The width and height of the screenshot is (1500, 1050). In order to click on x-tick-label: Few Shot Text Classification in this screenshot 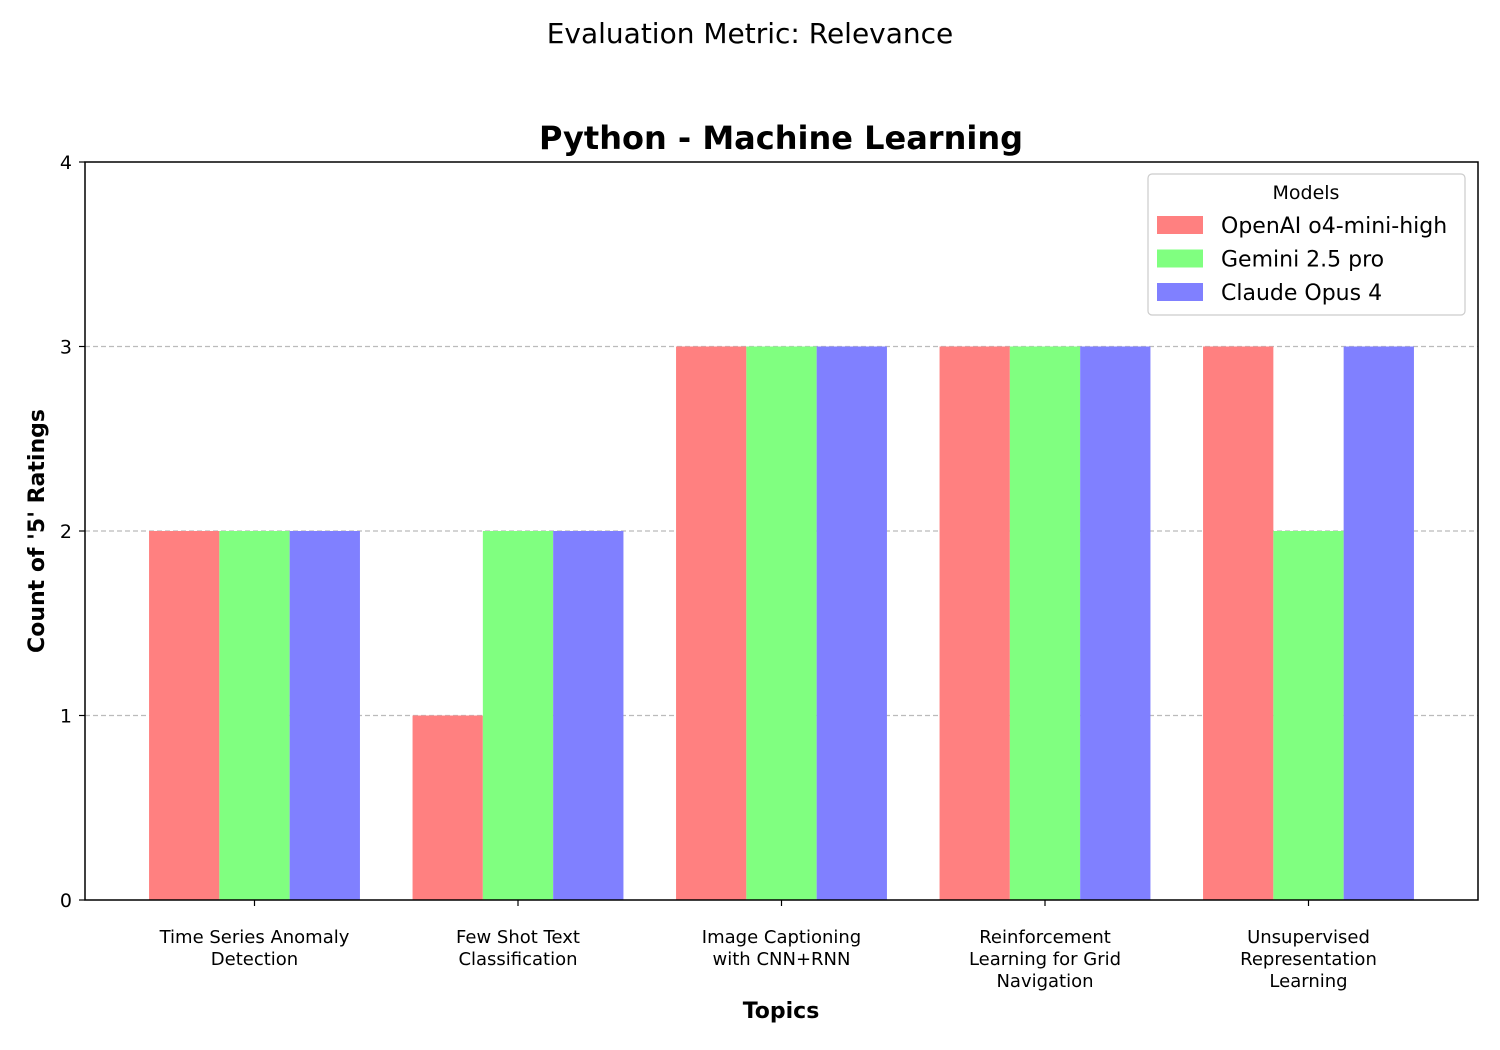, I will do `click(518, 948)`.